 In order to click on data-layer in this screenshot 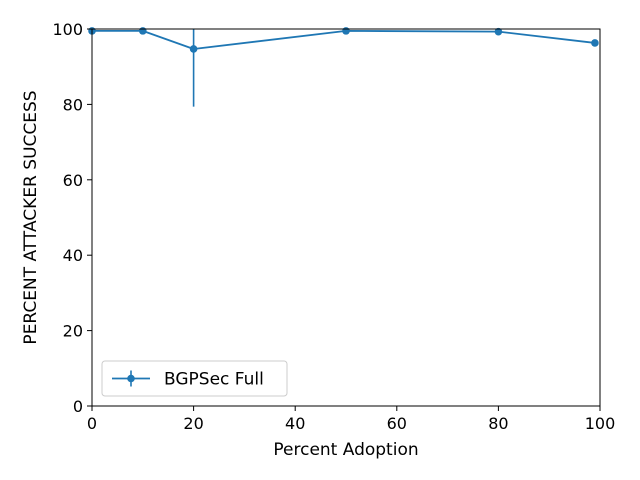, I will do `click(344, 68)`.